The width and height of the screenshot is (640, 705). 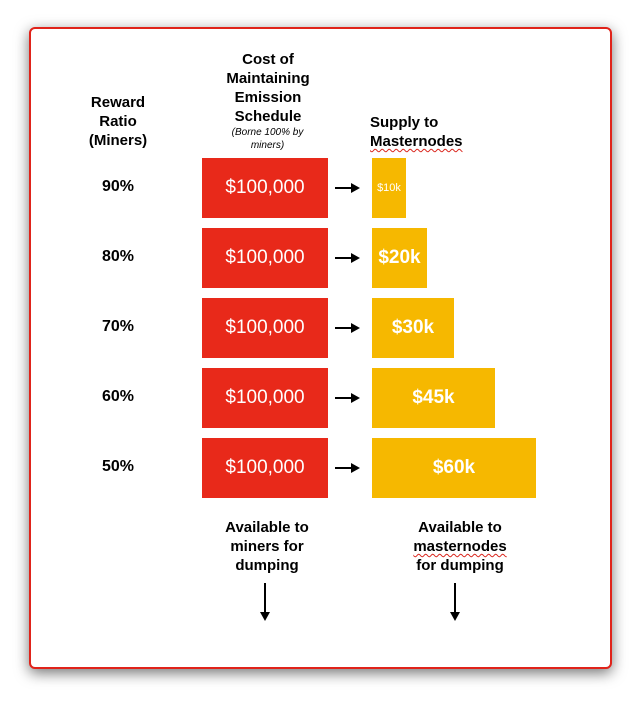 What do you see at coordinates (267, 145) in the screenshot?
I see `cost-note-line: miners)` at bounding box center [267, 145].